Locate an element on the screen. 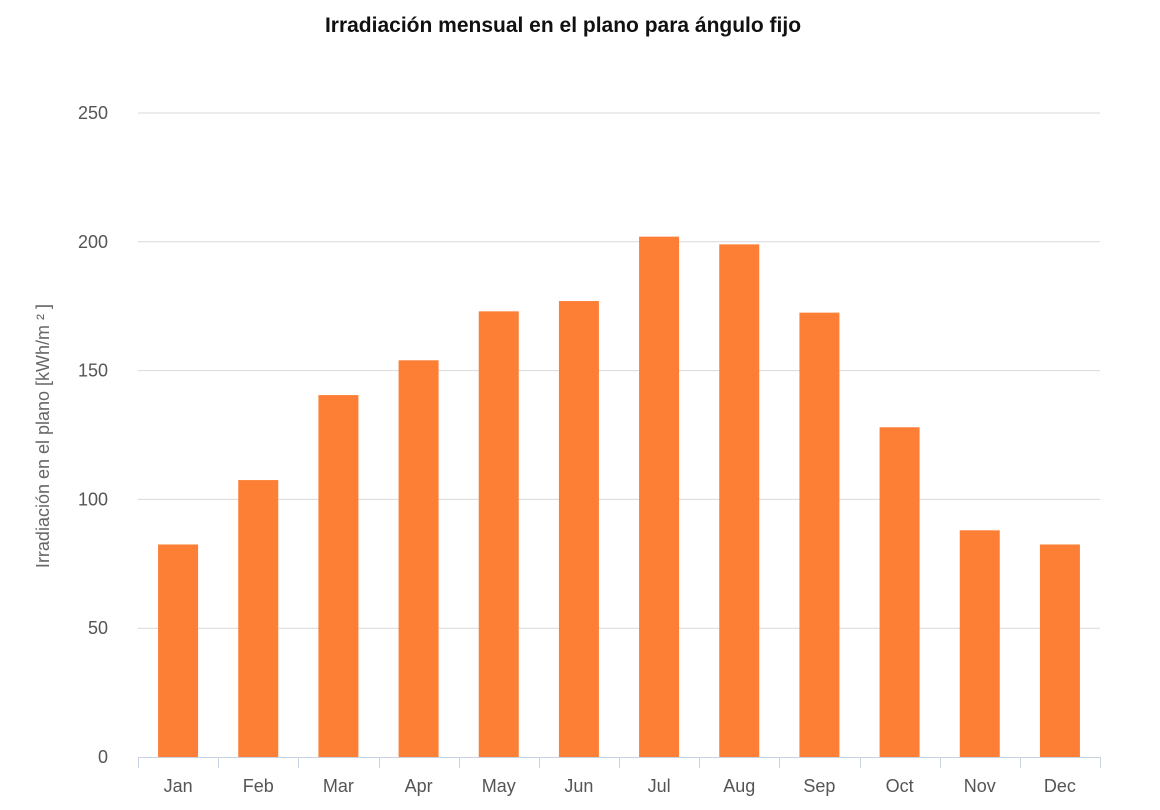  x-tick-label: Aug is located at coordinates (739, 786).